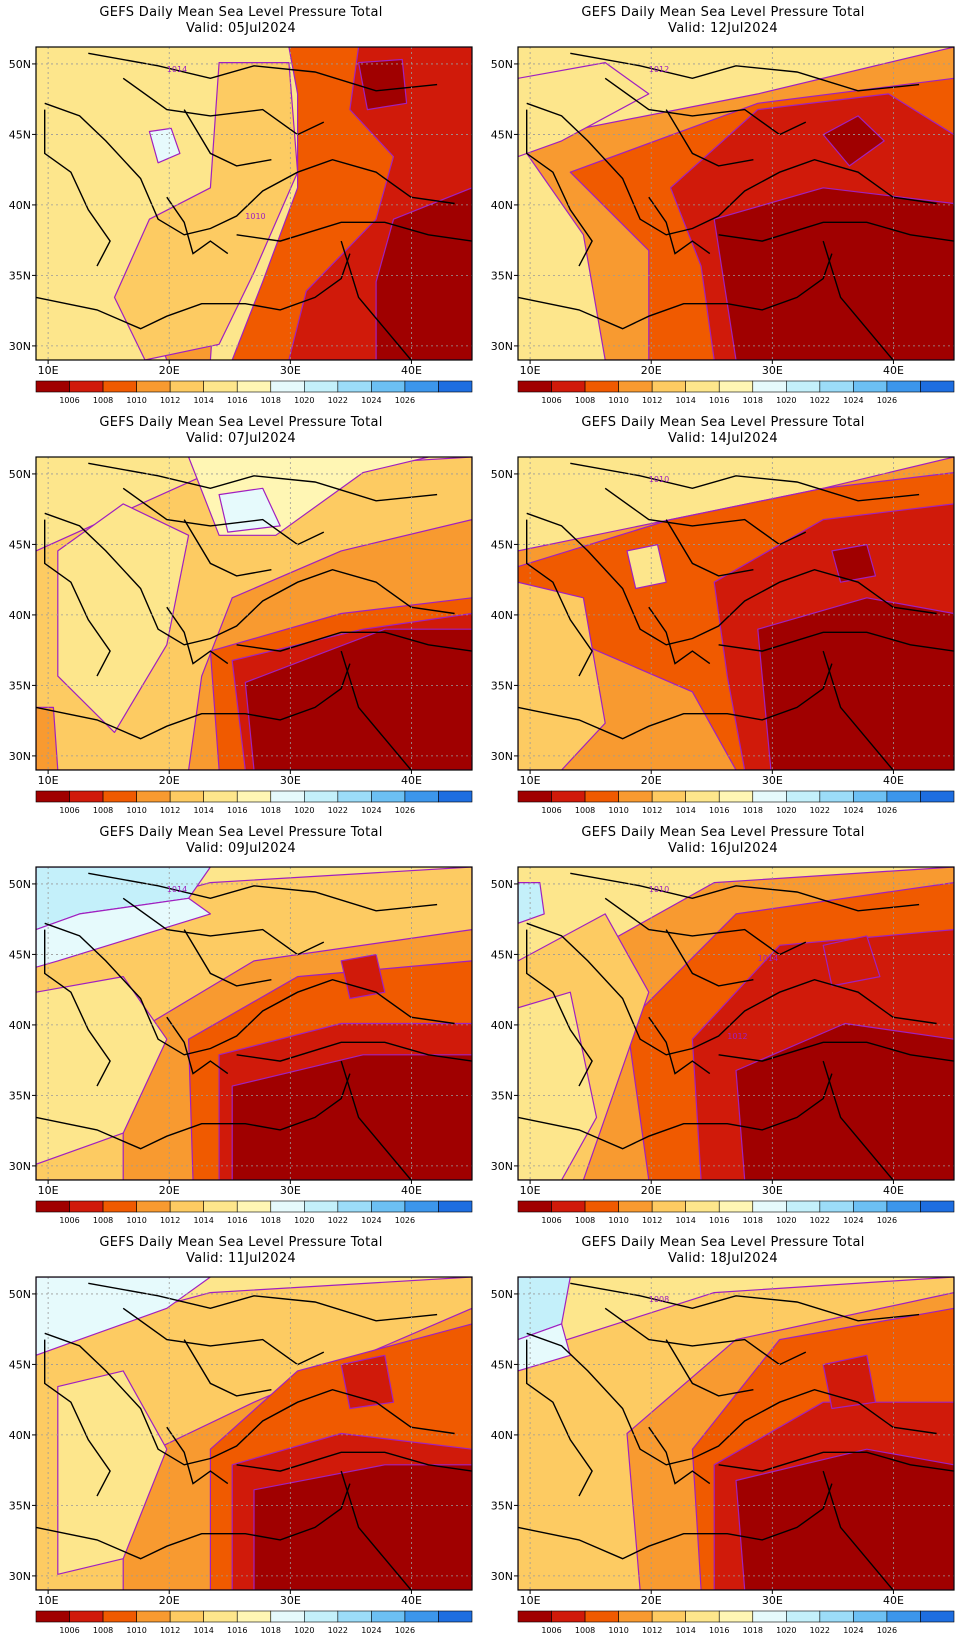 The width and height of the screenshot is (964, 1640). Describe the element at coordinates (177, 69) in the screenshot. I see `contour-label: 1014` at that location.